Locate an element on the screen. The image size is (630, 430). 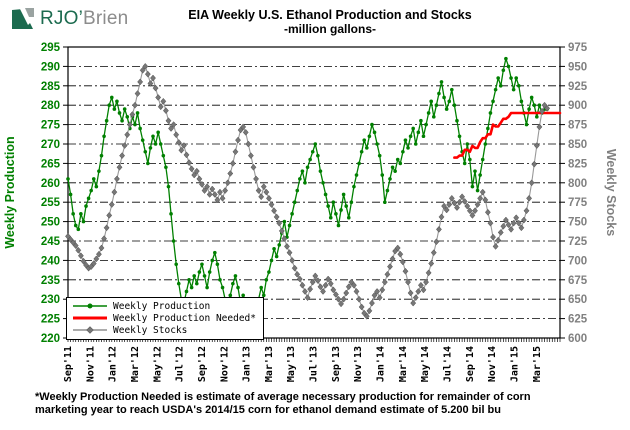
svg-text: Mar'13 is located at coordinates (269, 364).